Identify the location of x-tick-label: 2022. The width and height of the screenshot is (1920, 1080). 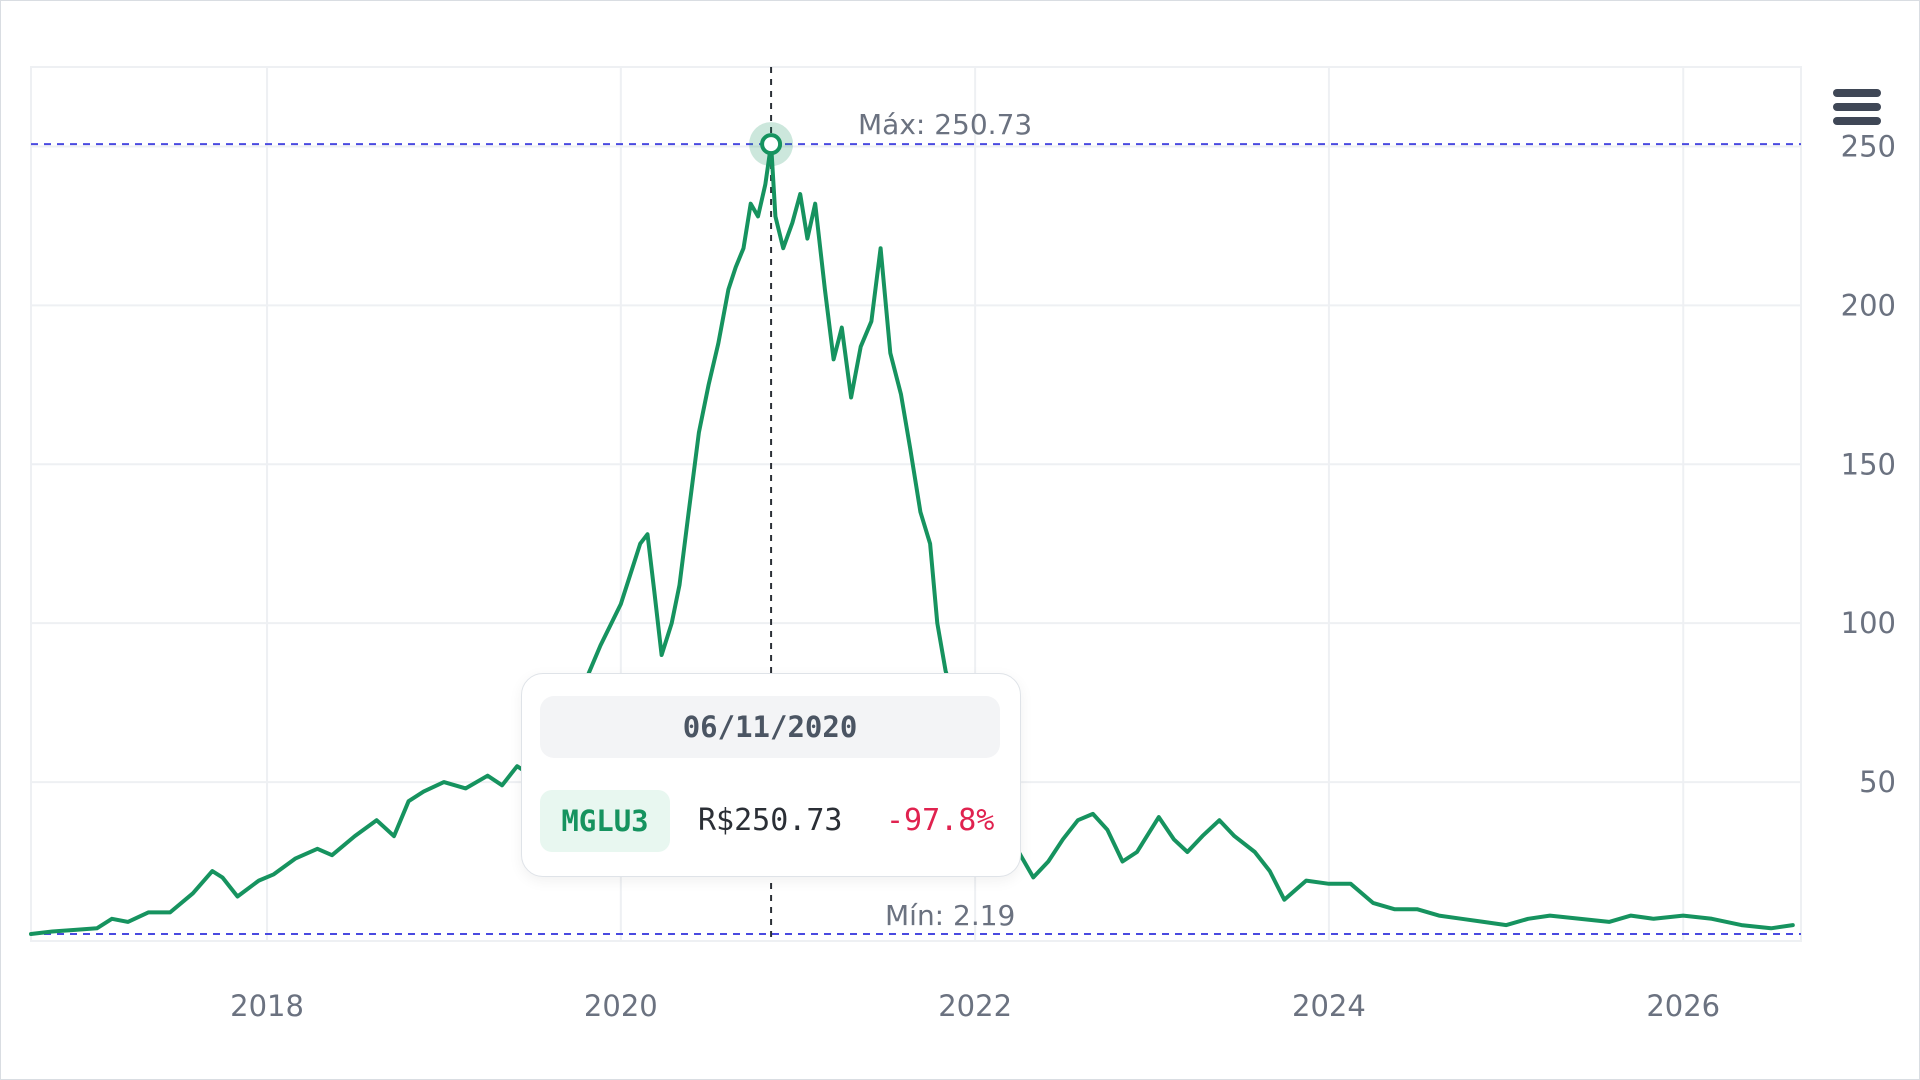
(975, 1006).